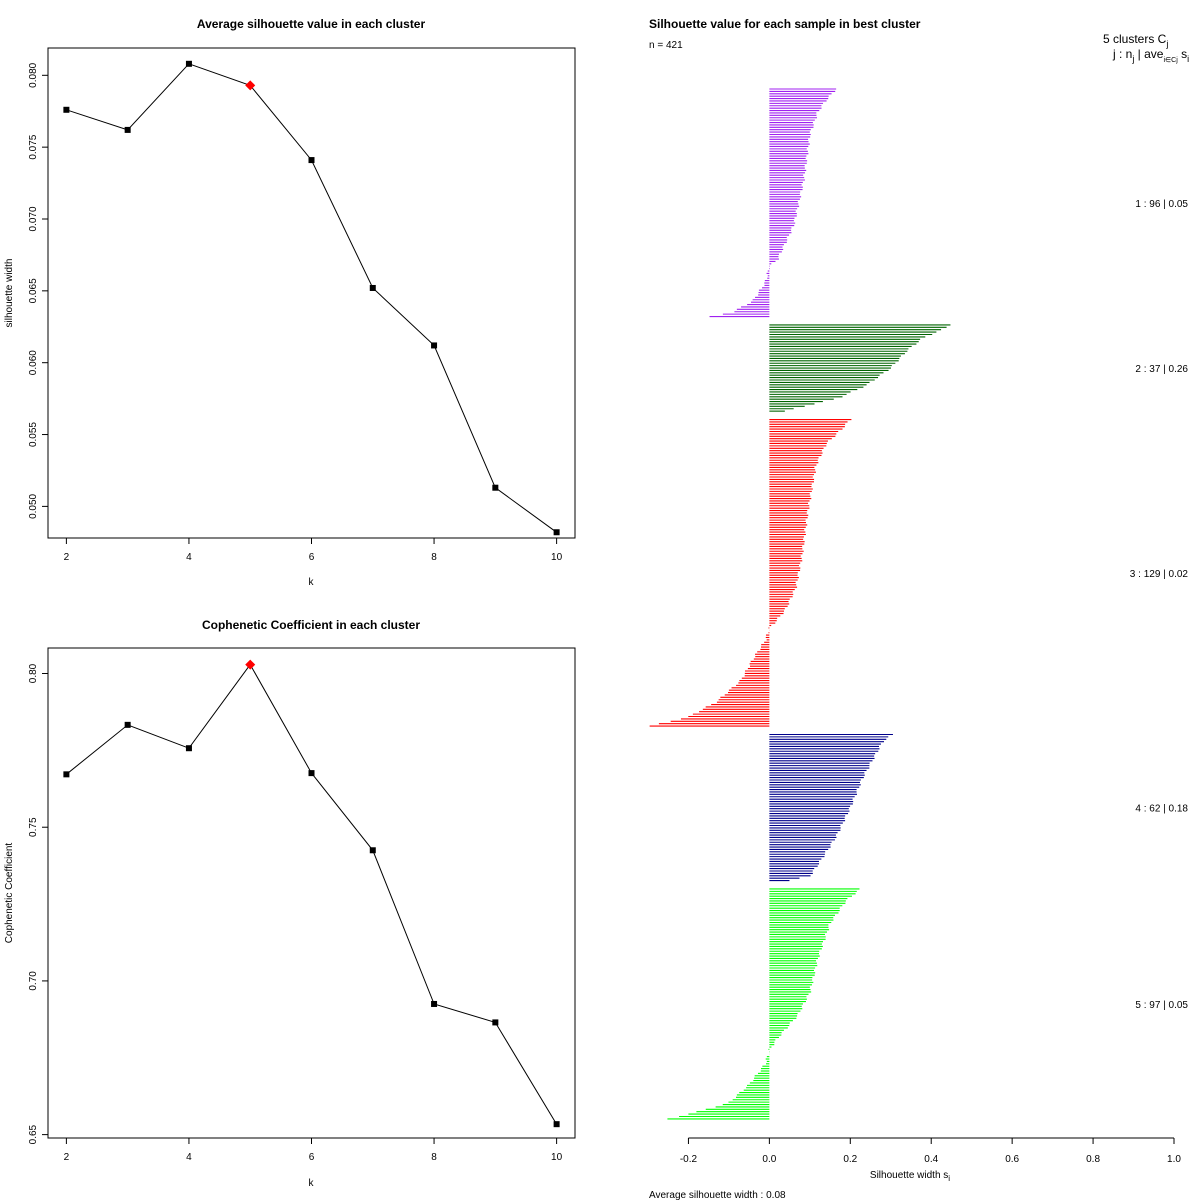  What do you see at coordinates (33, 290) in the screenshot?
I see `avg-silhouette-ytick-label: 0.065` at bounding box center [33, 290].